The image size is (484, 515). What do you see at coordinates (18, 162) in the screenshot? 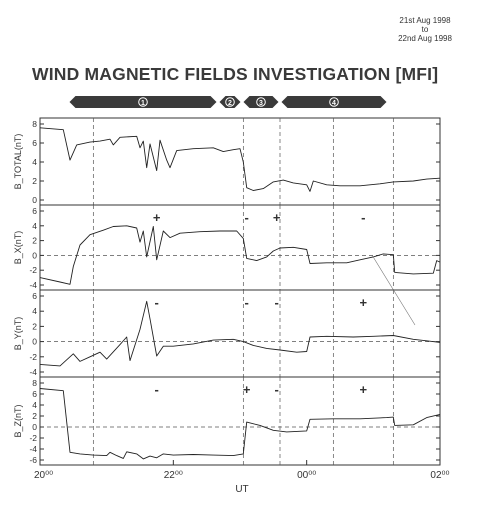
I see `y-axis-label: B_TOTAL(nT)` at bounding box center [18, 162].